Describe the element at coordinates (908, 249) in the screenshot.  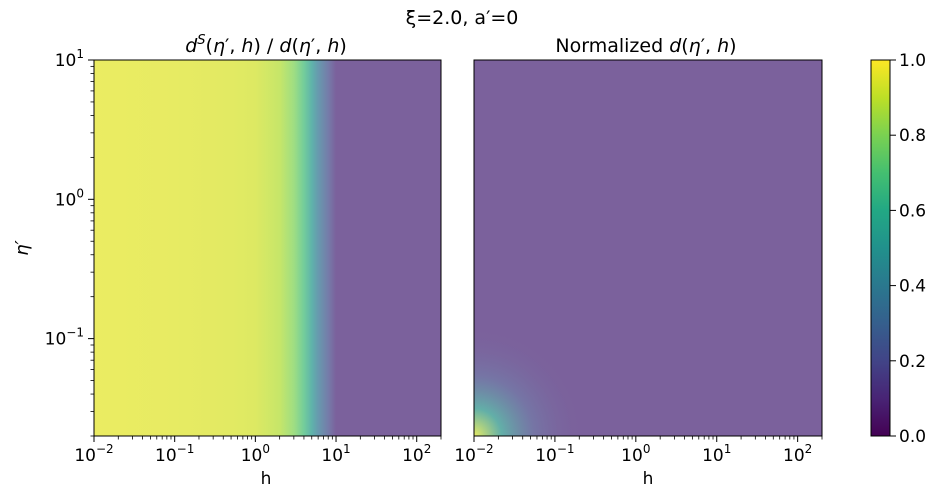
I see `colorbar-ticks: 0.0 0.2 0.4 0.6 0.8 1.0` at that location.